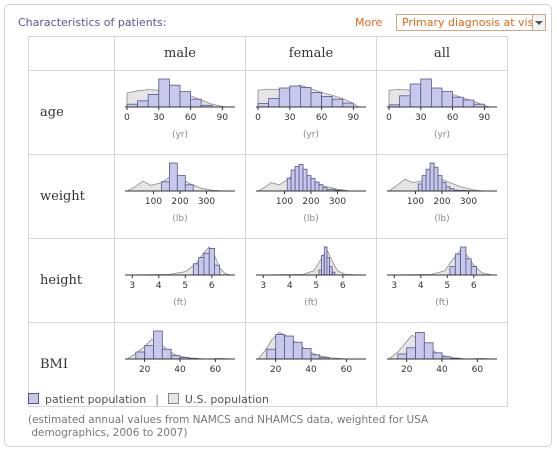 This screenshot has width=557, height=453. I want to click on hist-cell: 0 30 60 90 (yr), so click(311, 112).